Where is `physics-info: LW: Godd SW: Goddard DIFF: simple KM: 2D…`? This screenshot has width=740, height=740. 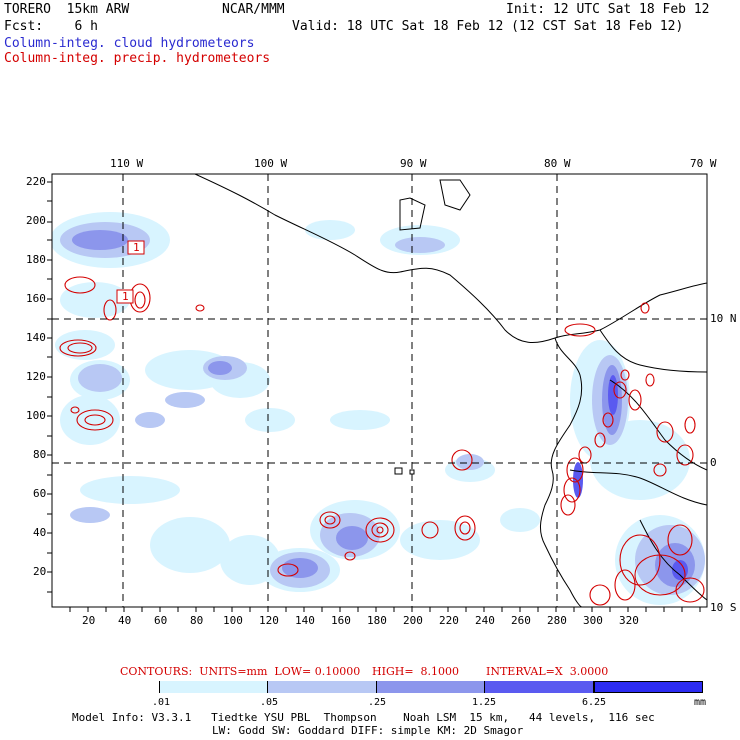
physics-info: LW: Godd SW: Goddard DIFF: simple KM: 2D… is located at coordinates (368, 730).